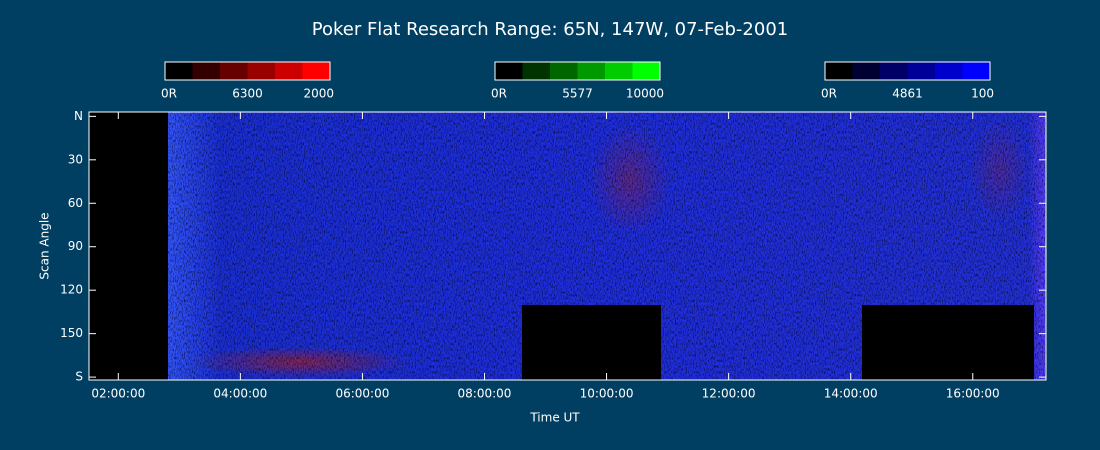 The height and width of the screenshot is (450, 1100). What do you see at coordinates (973, 394) in the screenshot?
I see `x-tick-label: 16:00:00` at bounding box center [973, 394].